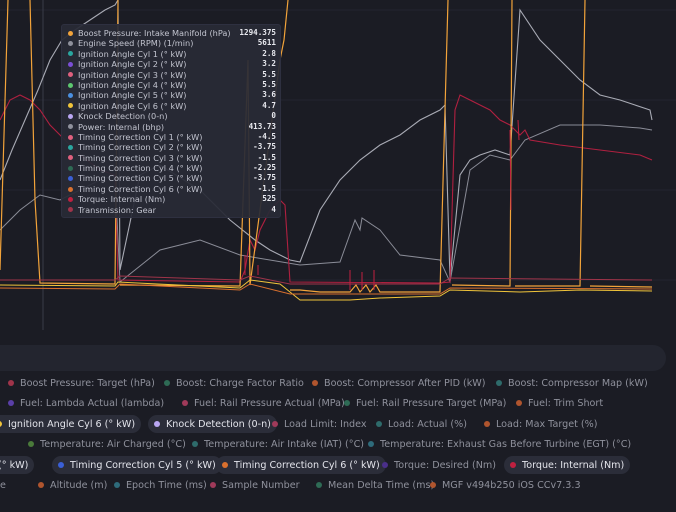 The width and height of the screenshot is (676, 512). Describe the element at coordinates (505, 485) in the screenshot. I see `legend-chip: MGF v494b250 iOS CCv7.3.3` at that location.